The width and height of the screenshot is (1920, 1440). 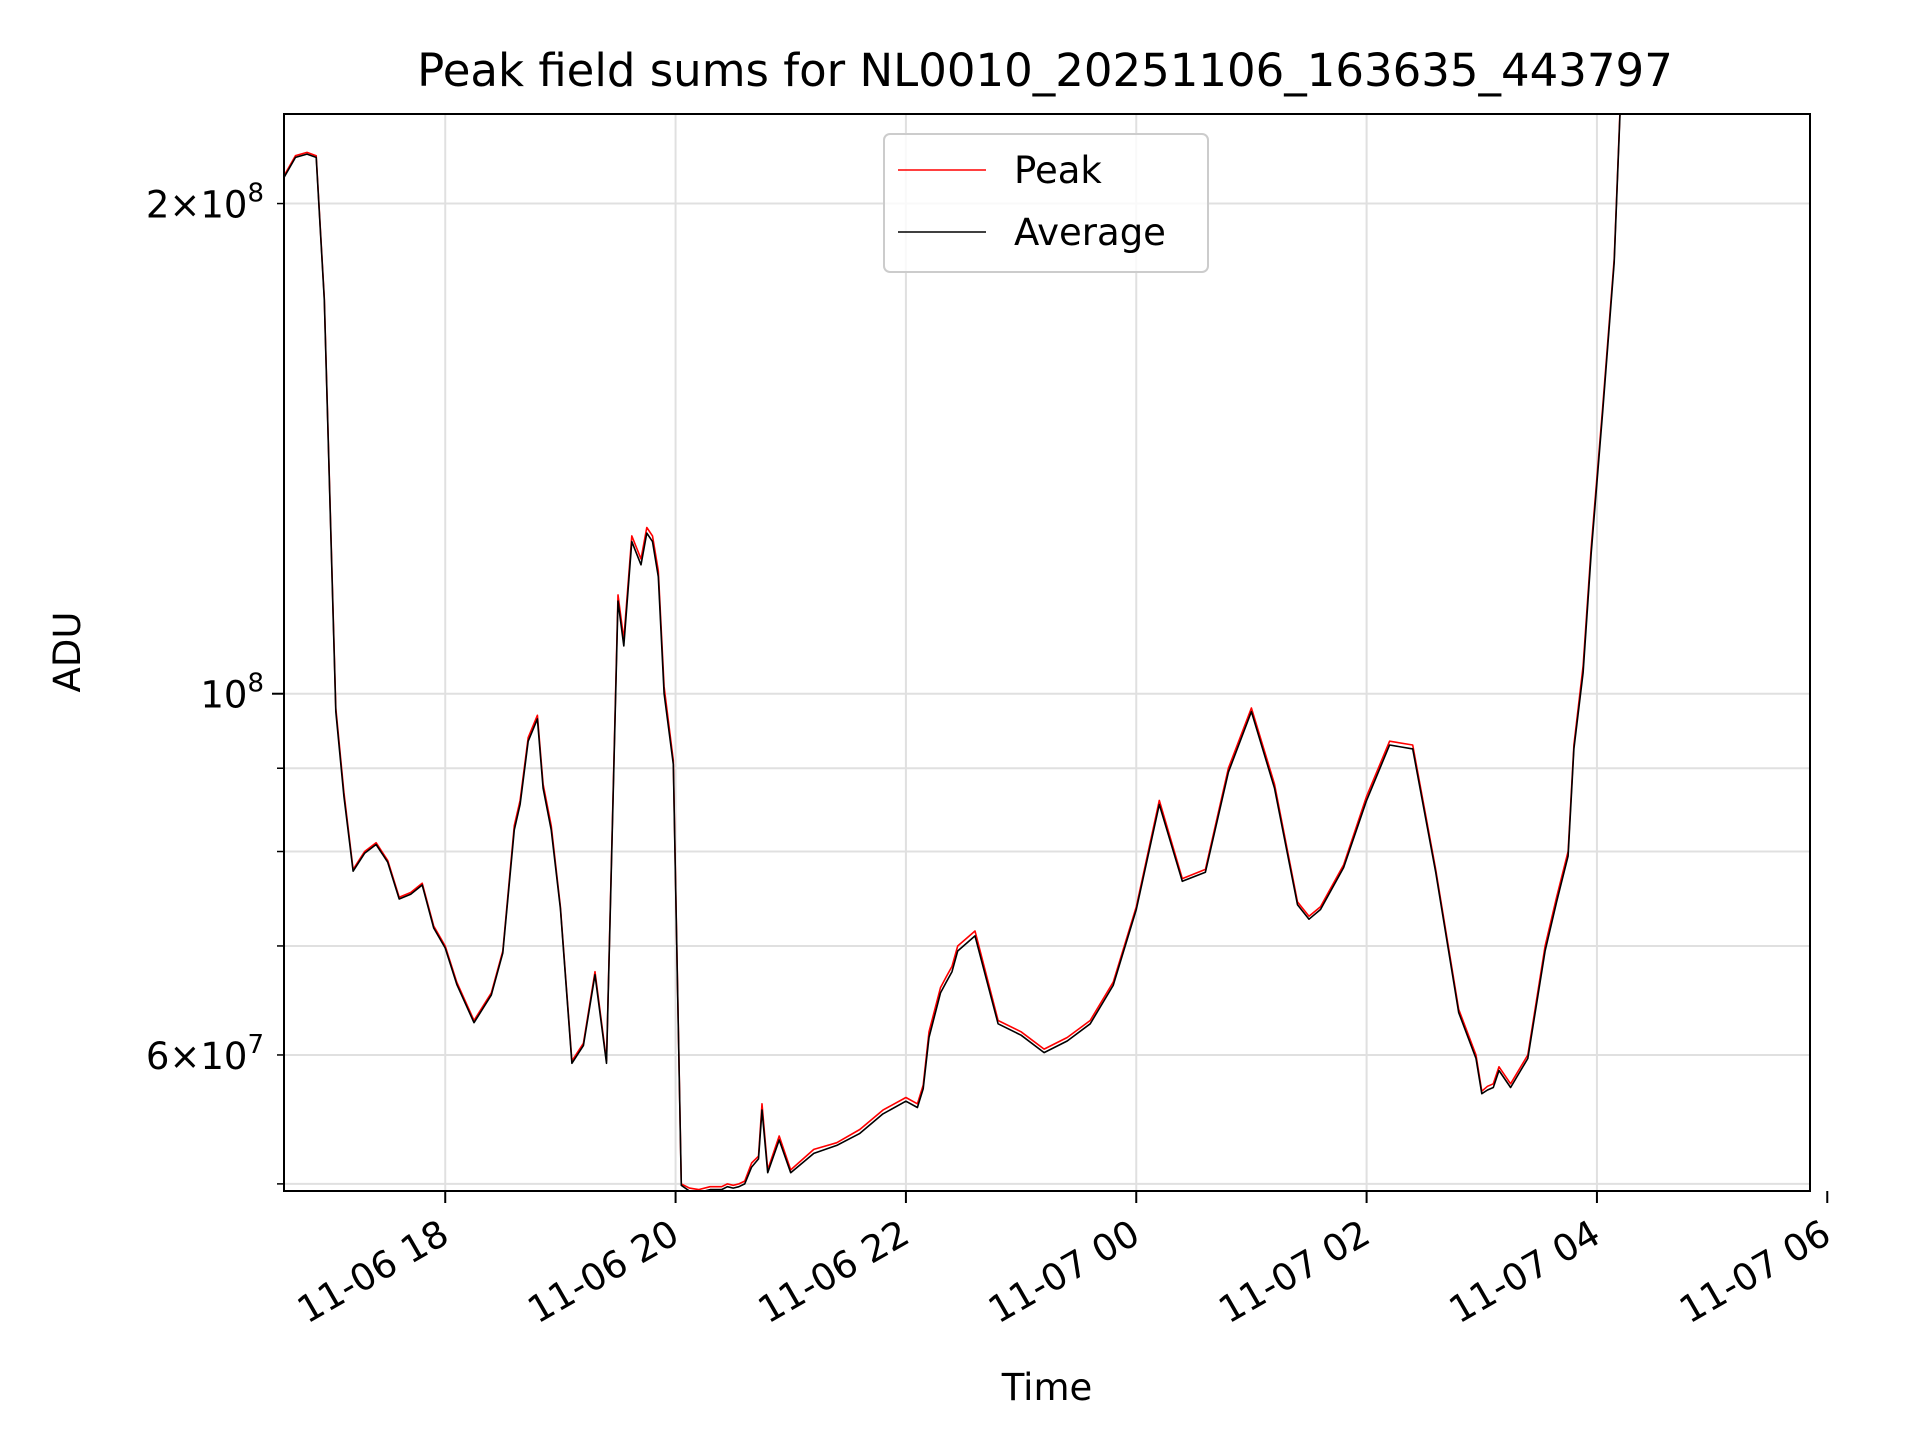 I want to click on legend: Peak Average, so click(x=1046, y=203).